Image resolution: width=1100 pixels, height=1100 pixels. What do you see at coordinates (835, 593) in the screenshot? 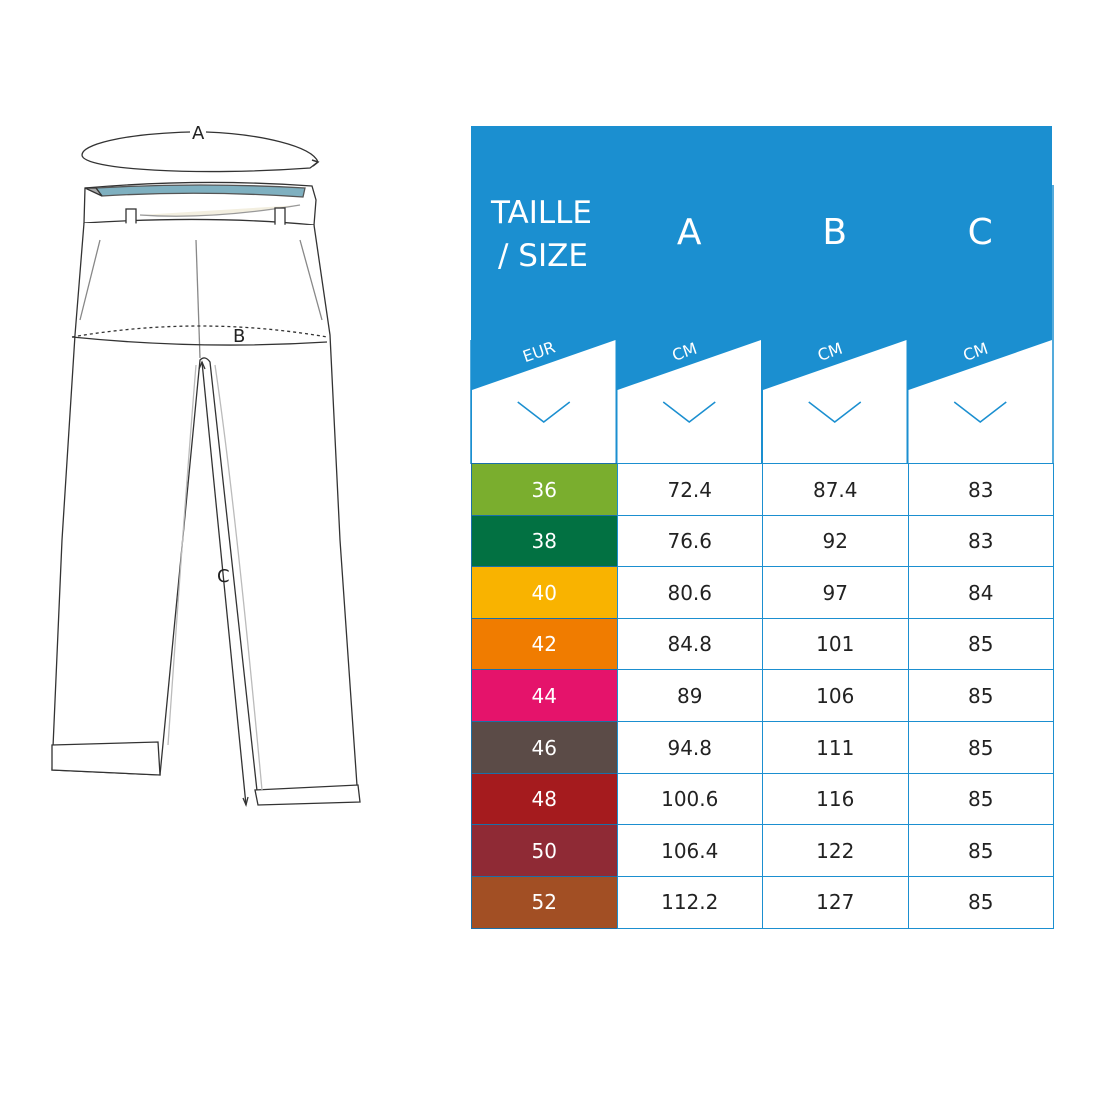
I see `measure-cell-b: 97` at bounding box center [835, 593].